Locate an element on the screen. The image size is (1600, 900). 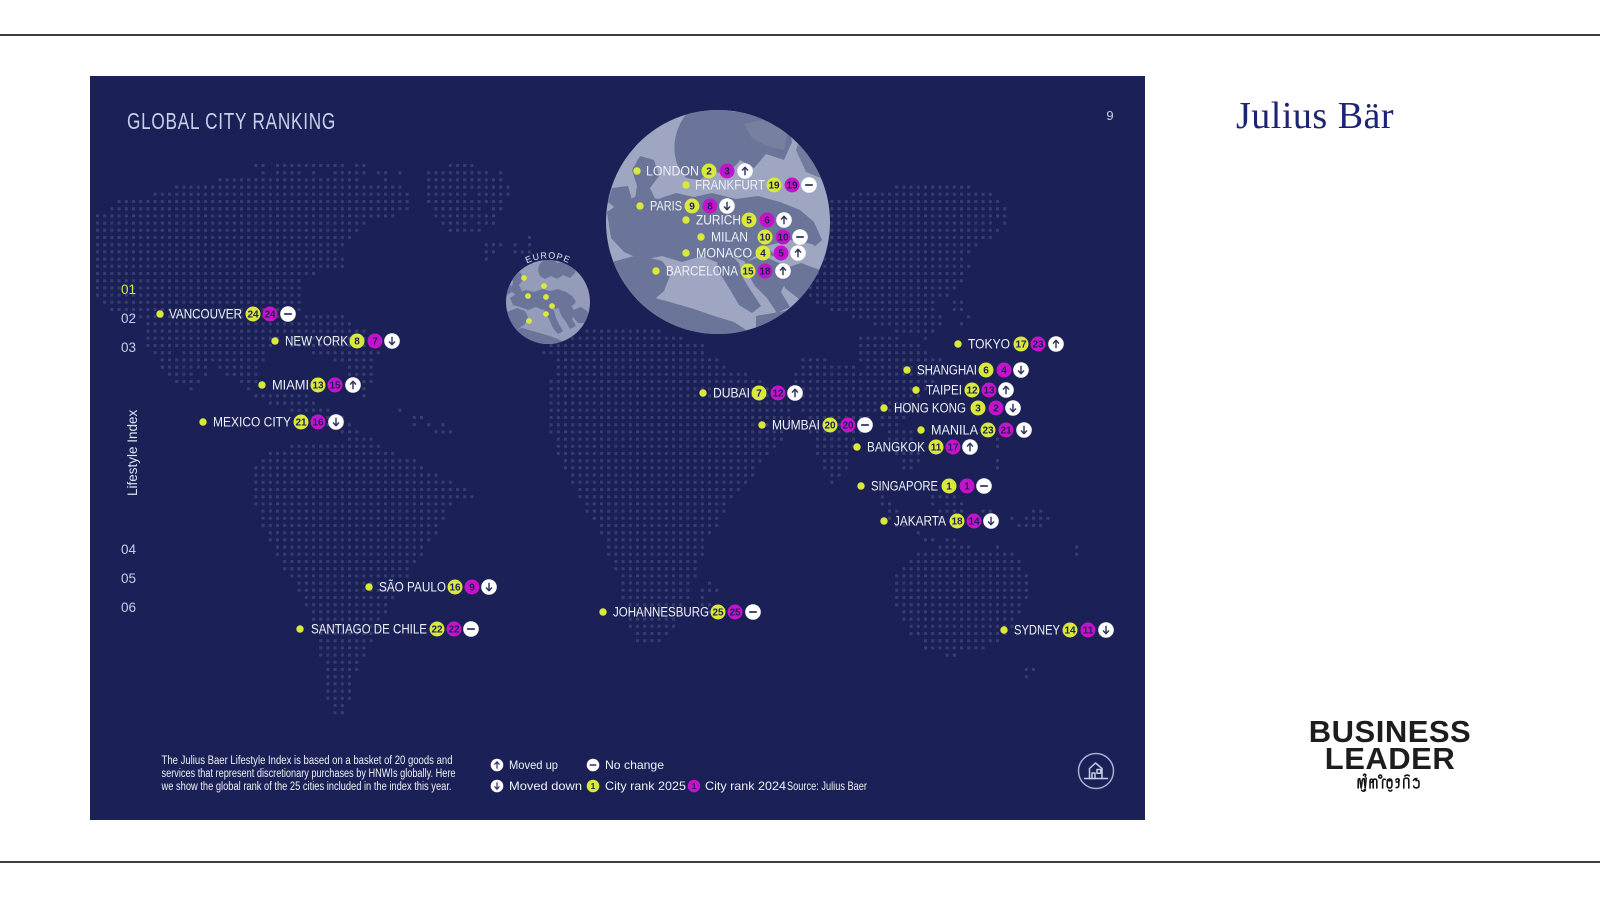
svg-text: DUBAI is located at coordinates (731, 393).